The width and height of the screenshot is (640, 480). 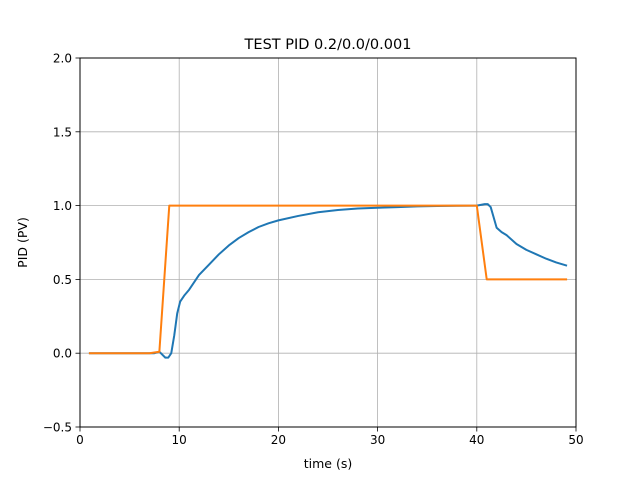 I want to click on y-tick-label: 0.5, so click(x=62, y=280).